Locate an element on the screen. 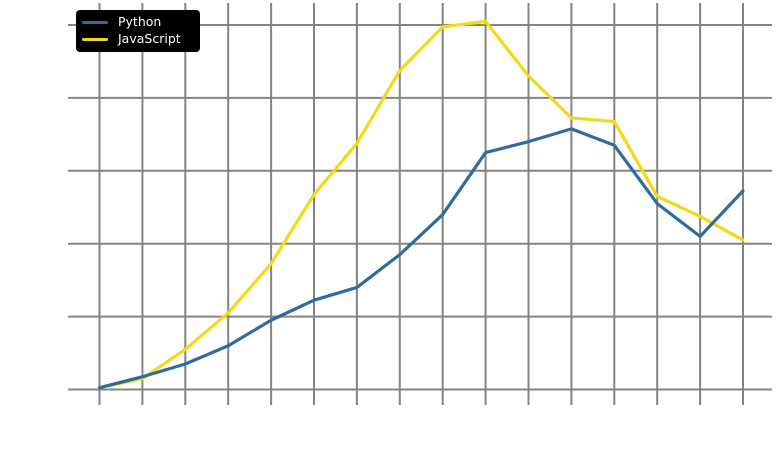  python-line-swatch is located at coordinates (95, 22).